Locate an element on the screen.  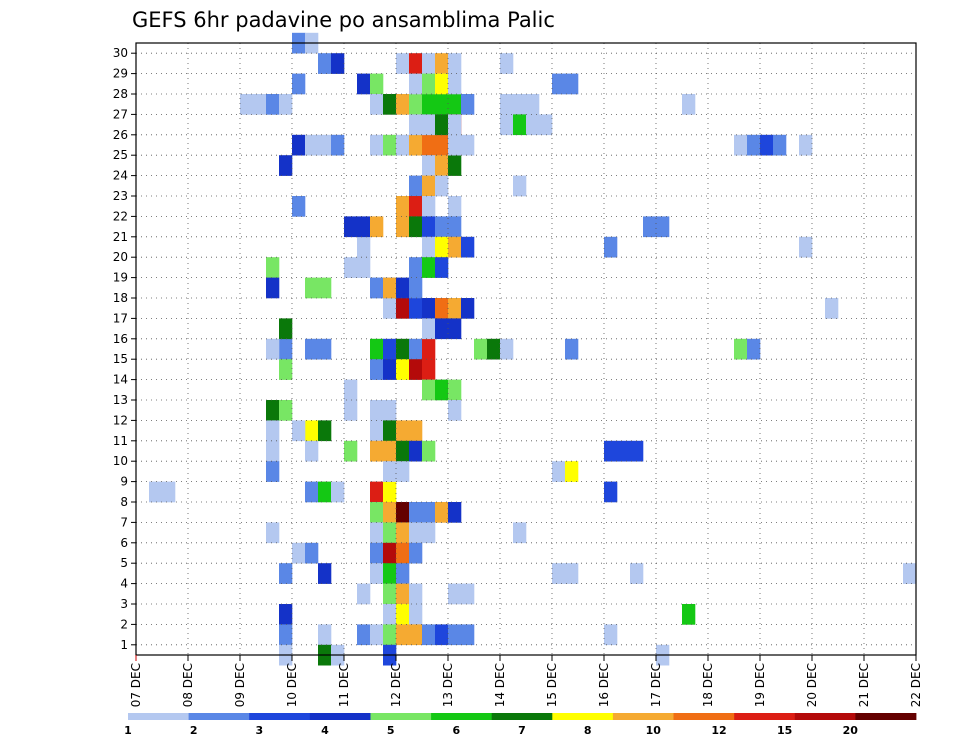
y-tick-label: 3 is located at coordinates (124, 604).